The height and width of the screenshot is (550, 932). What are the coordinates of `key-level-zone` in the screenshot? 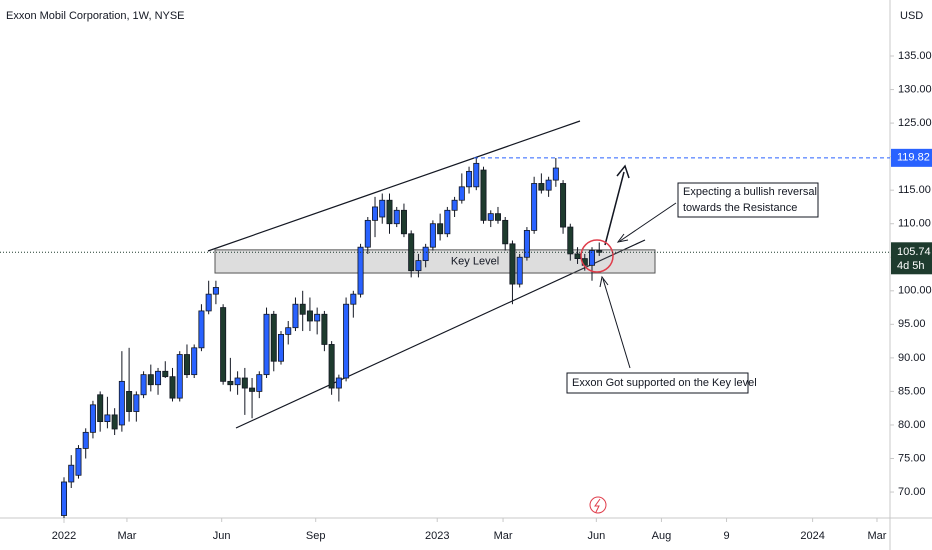 It's located at (435, 261).